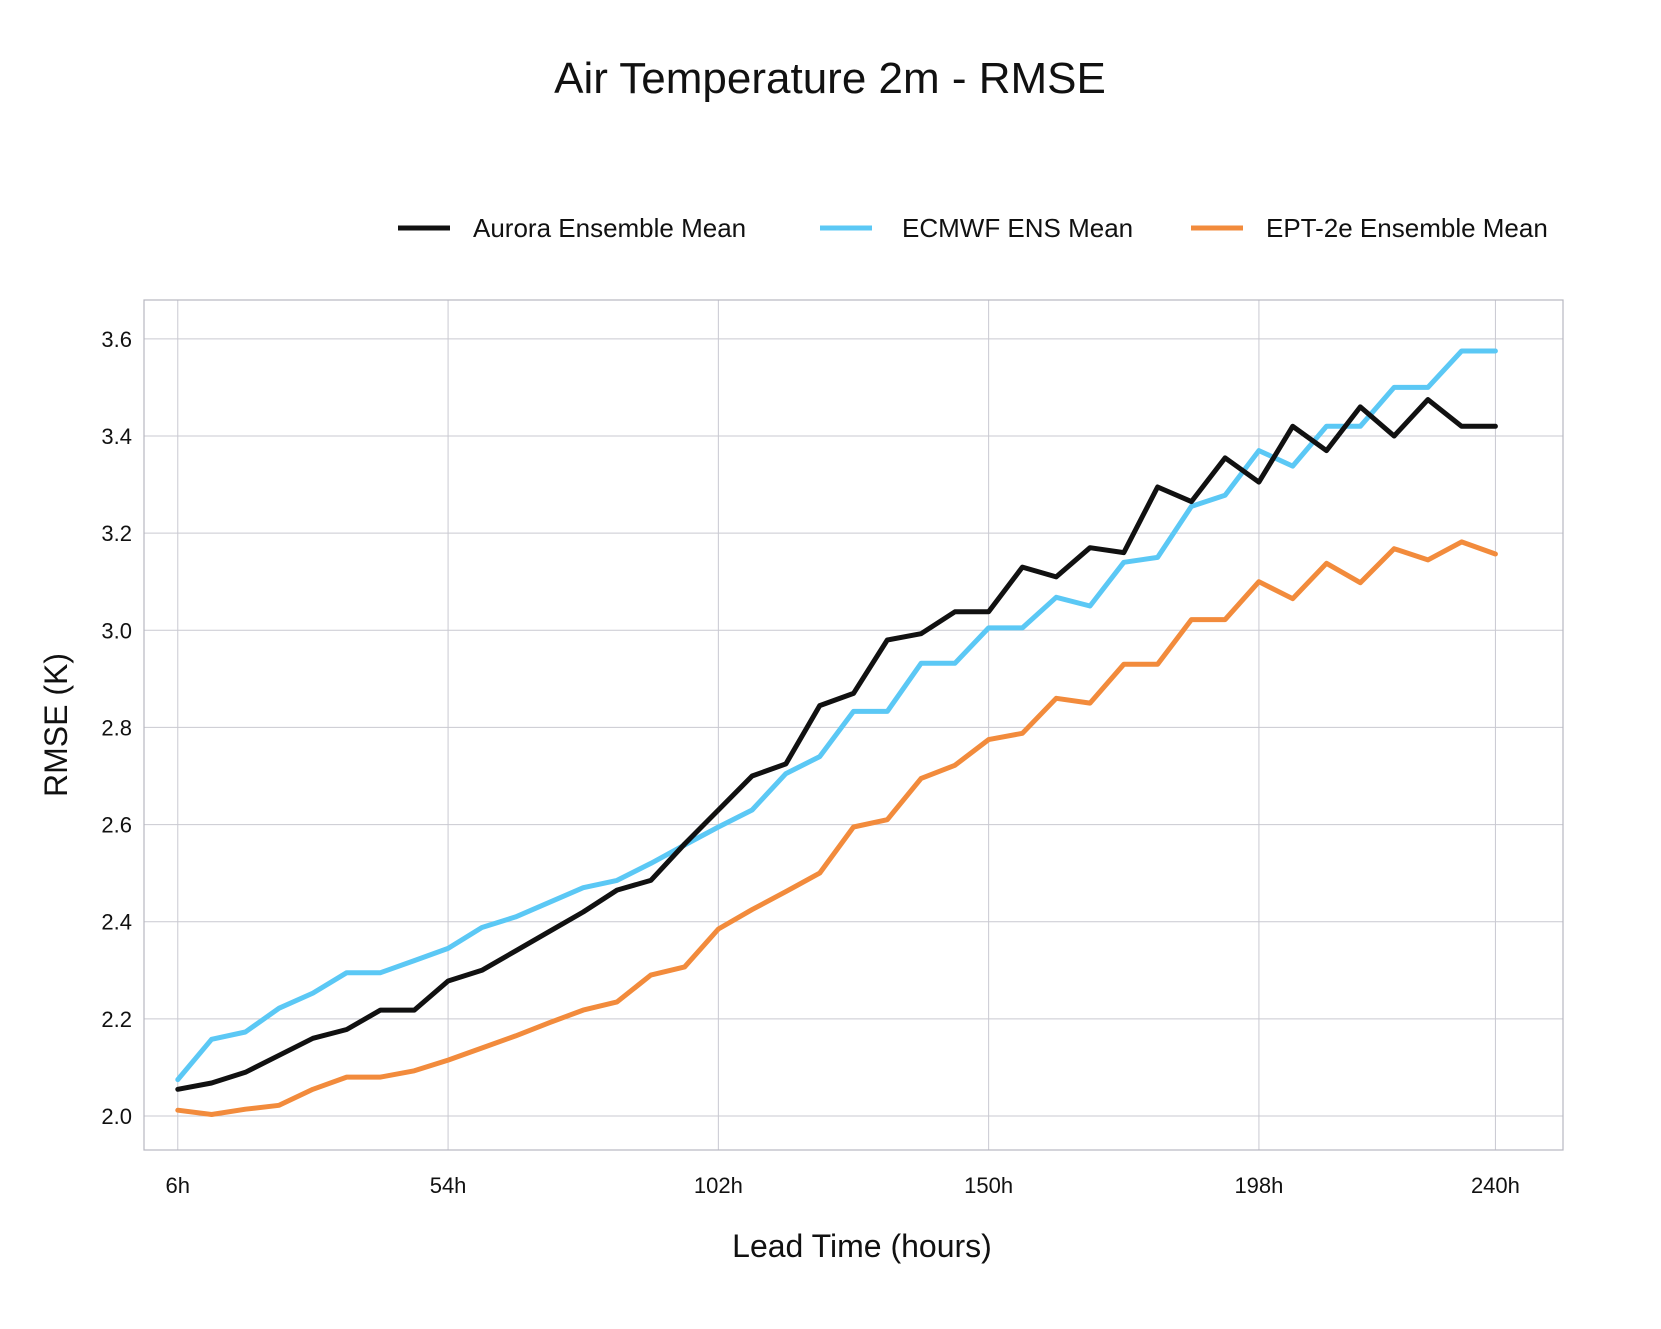 The image size is (1661, 1329). What do you see at coordinates (116, 825) in the screenshot?
I see `y-tick-label: 2.6` at bounding box center [116, 825].